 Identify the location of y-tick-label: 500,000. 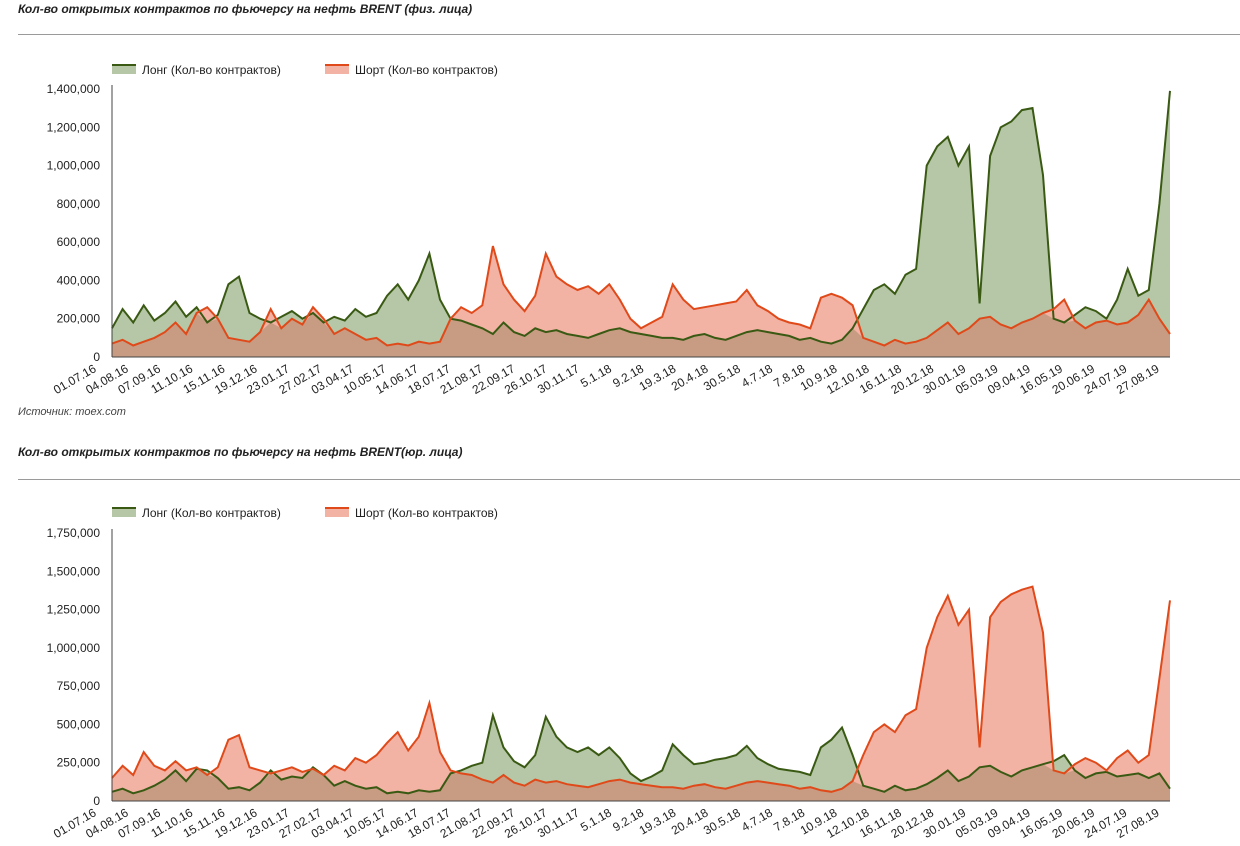
(79, 724).